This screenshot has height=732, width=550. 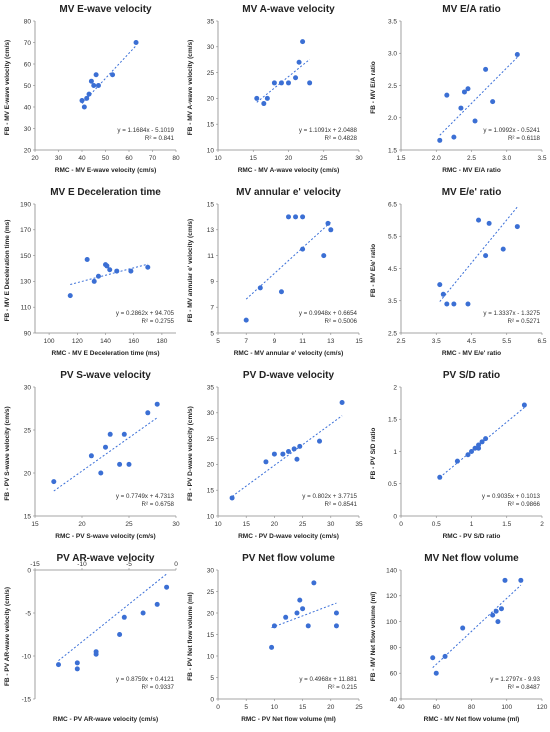 I want to click on y-tick-label: 90, so click(x=28, y=333).